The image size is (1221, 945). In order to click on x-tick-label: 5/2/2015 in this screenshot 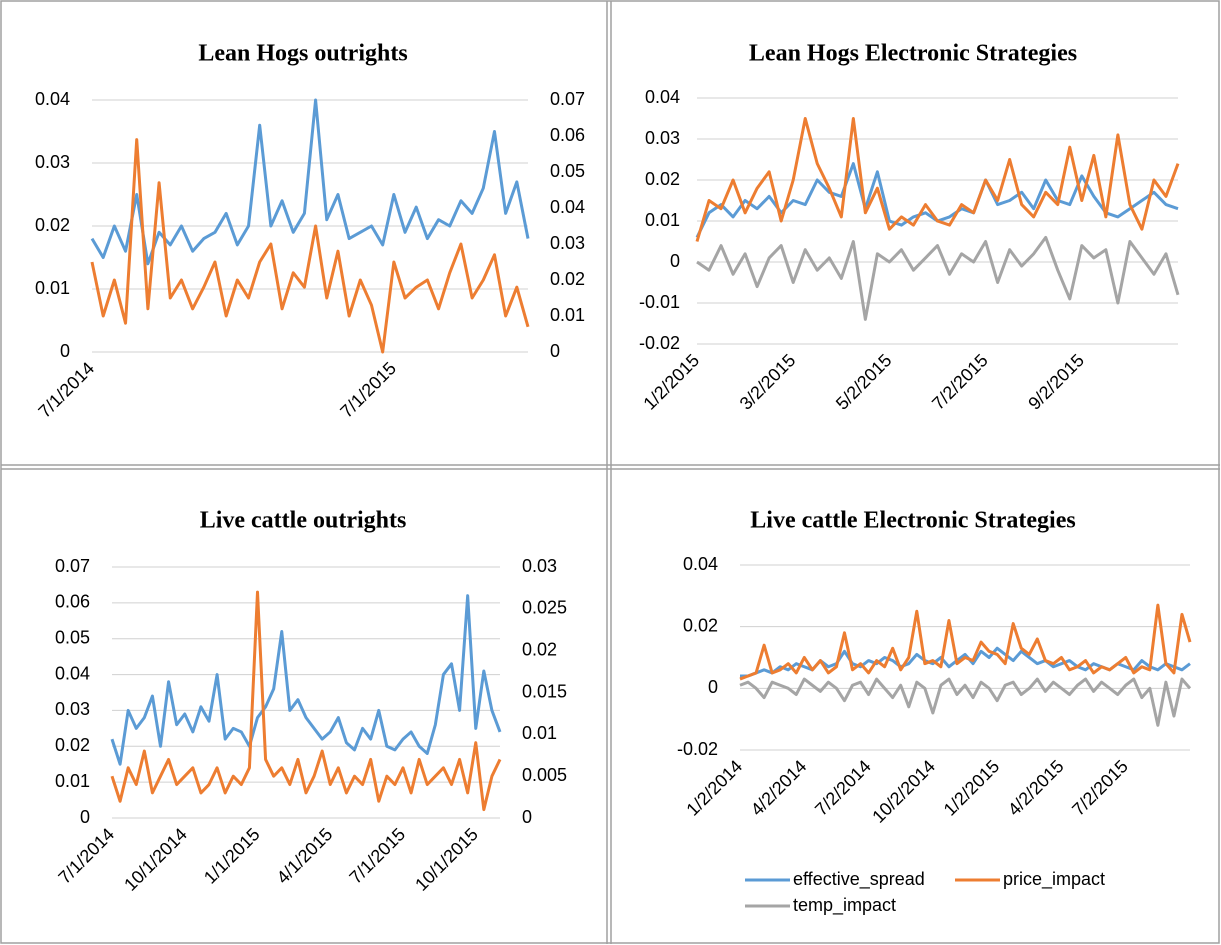, I will do `click(864, 382)`.